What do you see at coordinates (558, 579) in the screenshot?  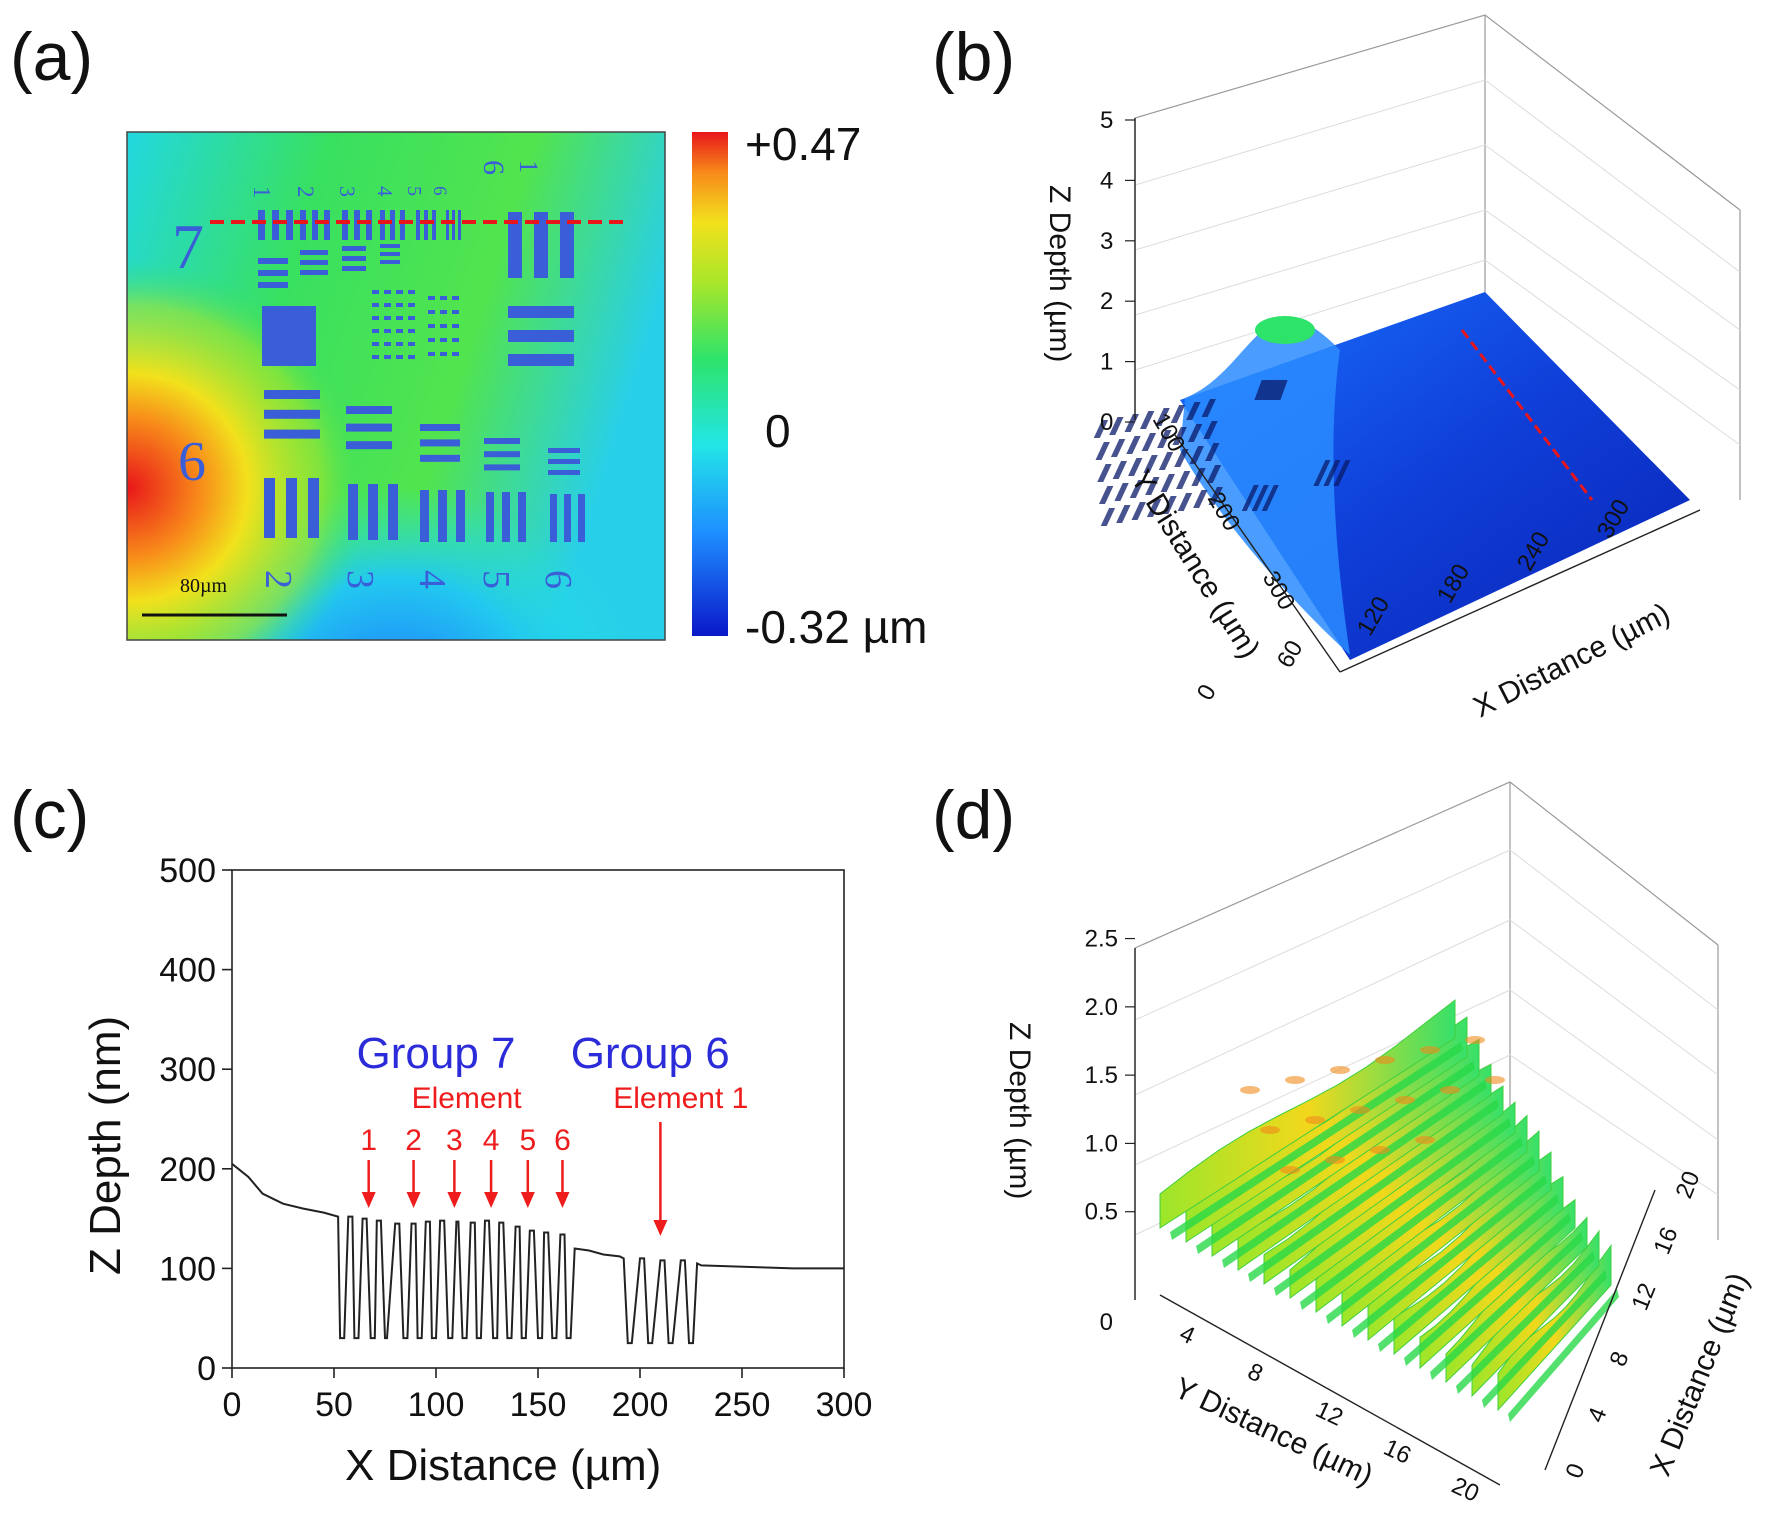 I see `element-label-bottom: 6` at bounding box center [558, 579].